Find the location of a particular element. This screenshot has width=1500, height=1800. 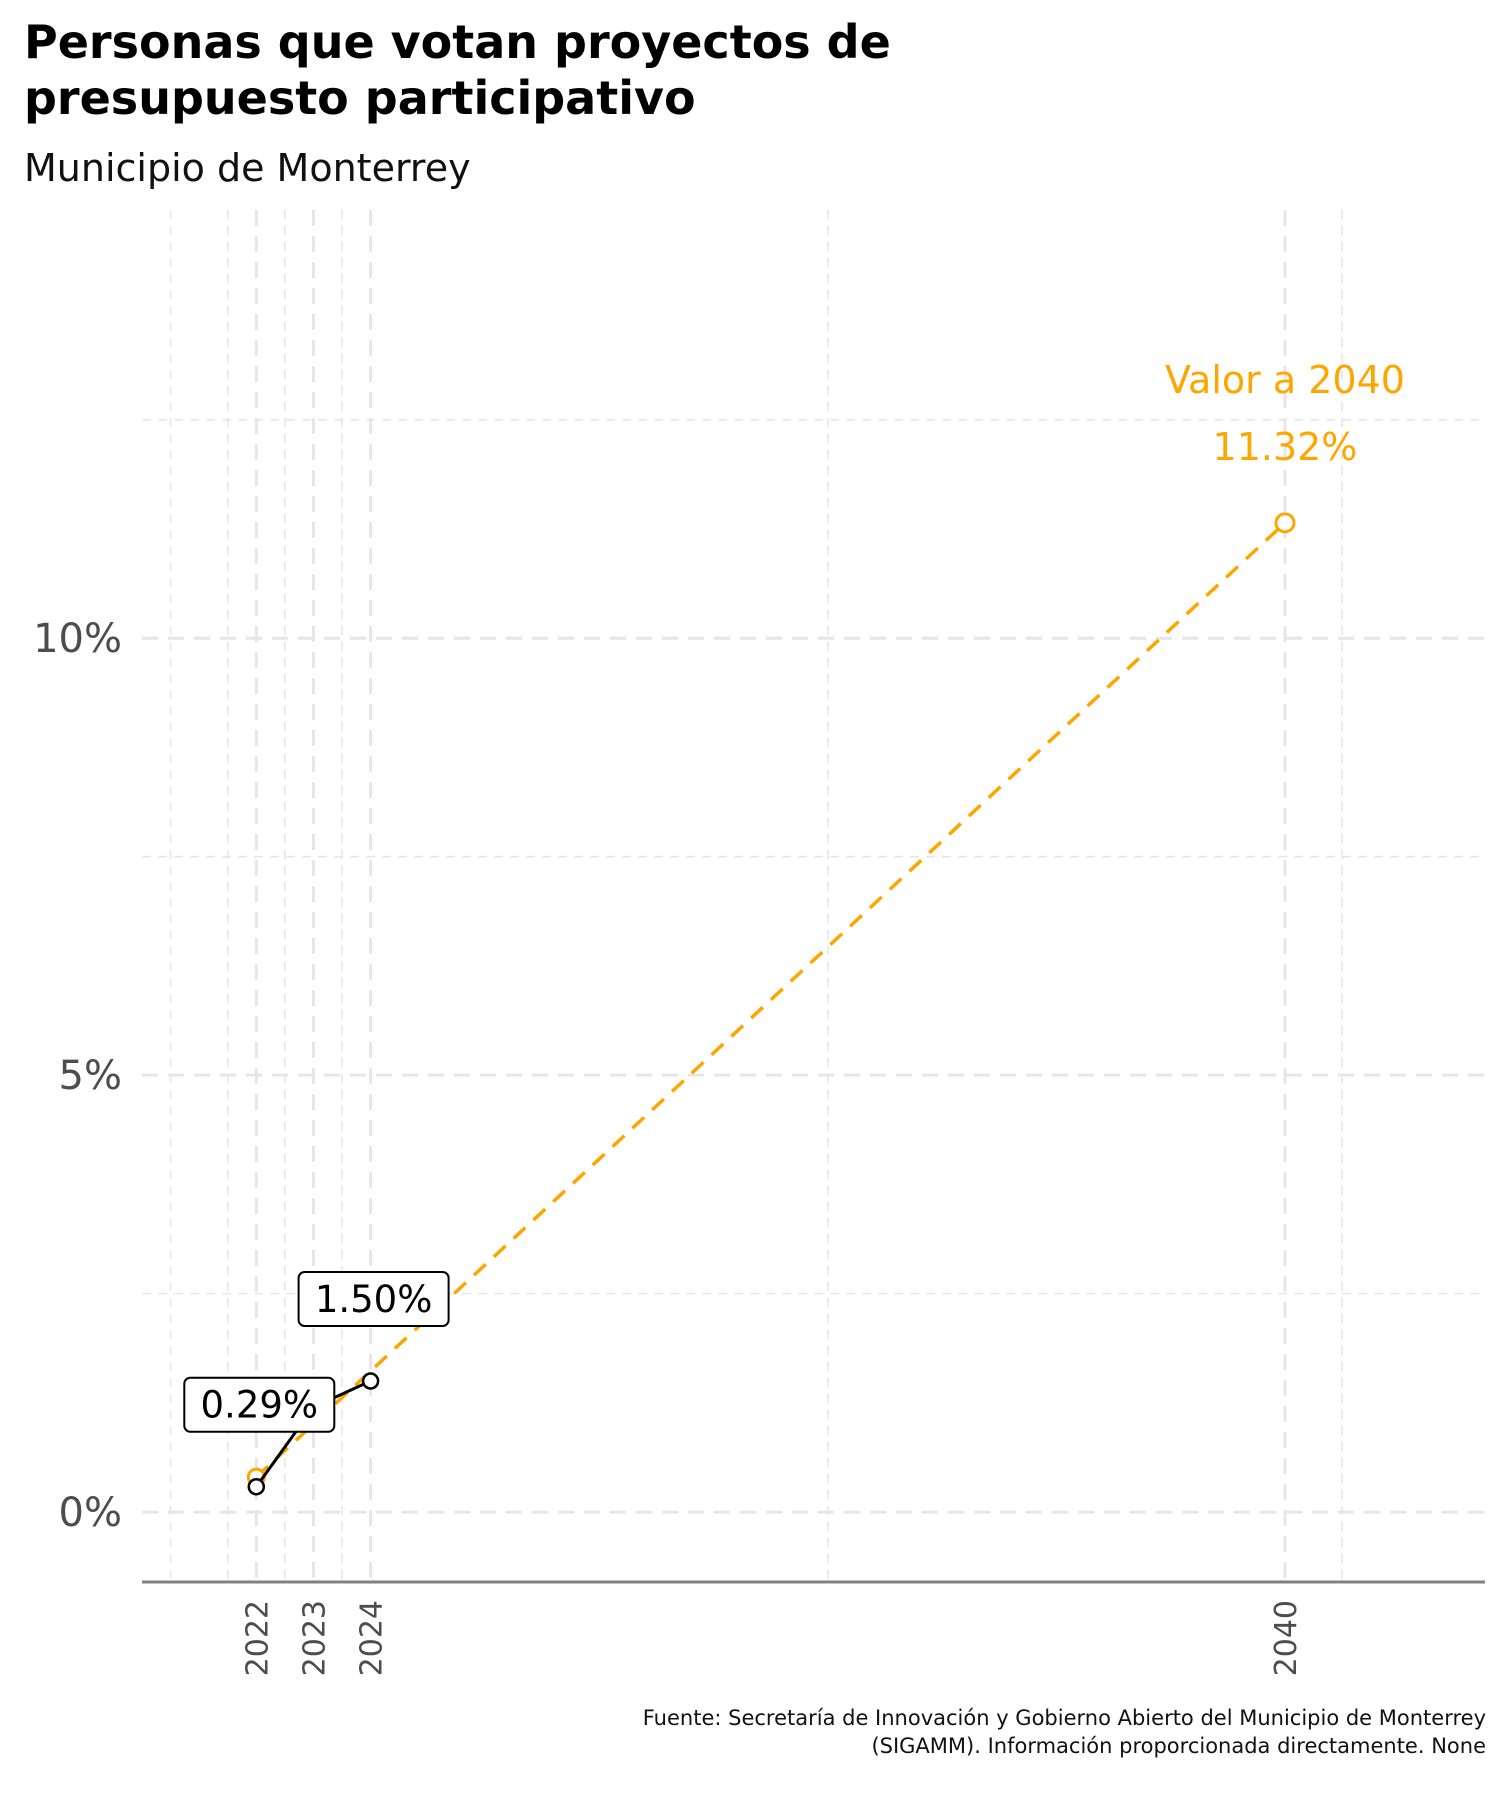

chart-subtitle: Municipio de Monterrey is located at coordinates (247, 168).